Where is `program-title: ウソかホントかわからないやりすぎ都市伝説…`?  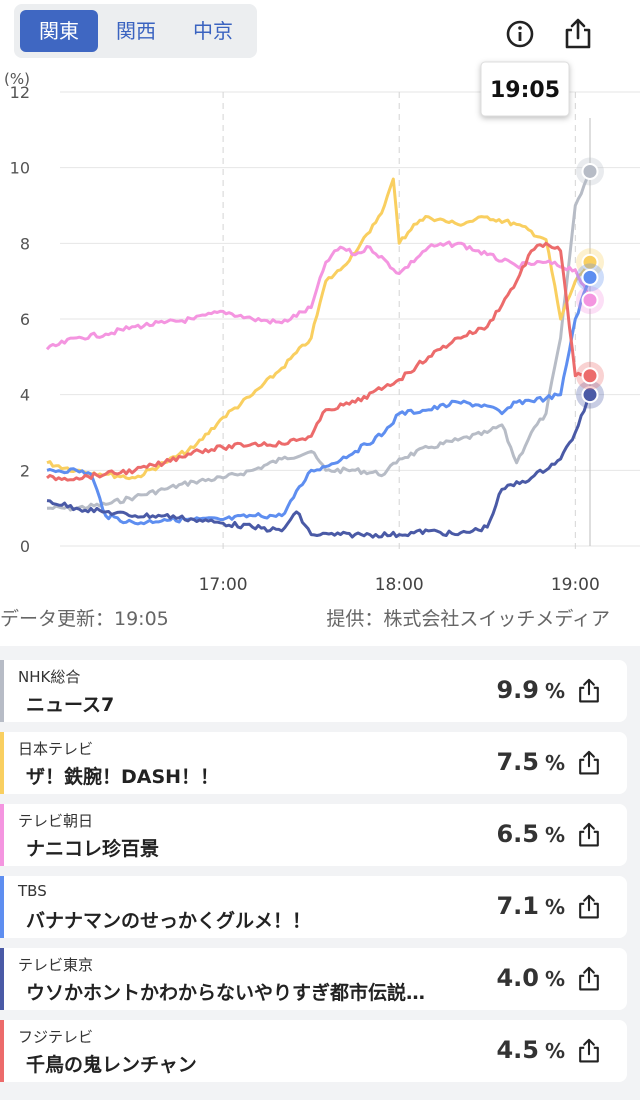
program-title: ウソかホントかわからないやりすぎ都市伝説… is located at coordinates (226, 993).